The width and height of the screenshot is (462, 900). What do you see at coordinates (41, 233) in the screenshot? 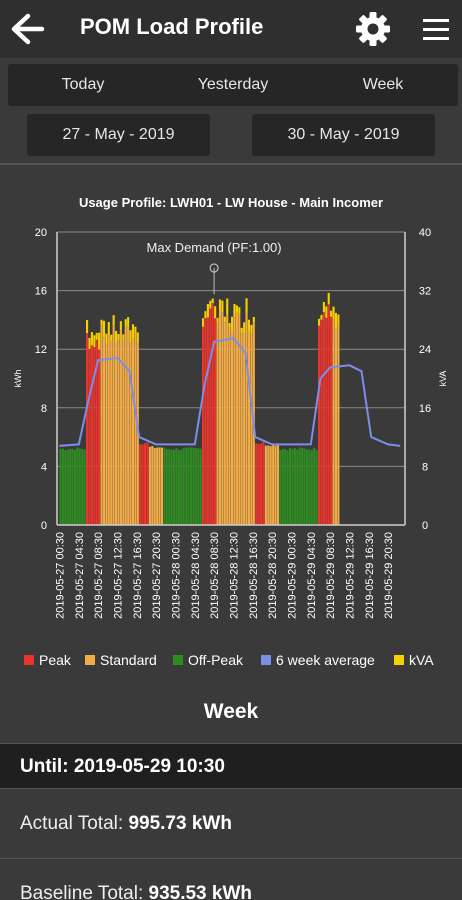
I see `y-left-tick-label: 20` at bounding box center [41, 233].